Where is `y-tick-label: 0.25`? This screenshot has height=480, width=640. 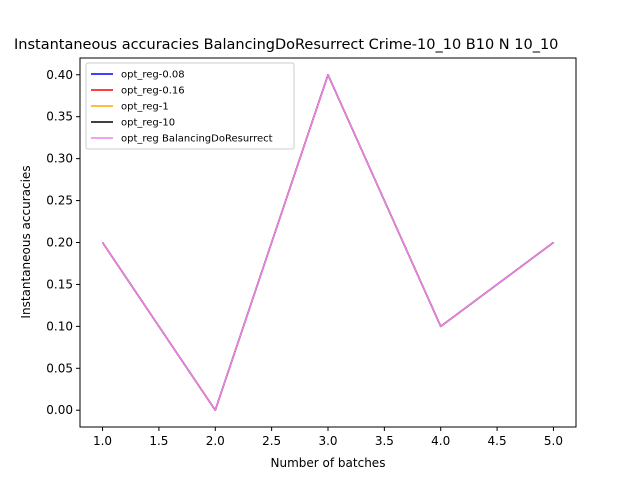 y-tick-label: 0.25 is located at coordinates (59, 201).